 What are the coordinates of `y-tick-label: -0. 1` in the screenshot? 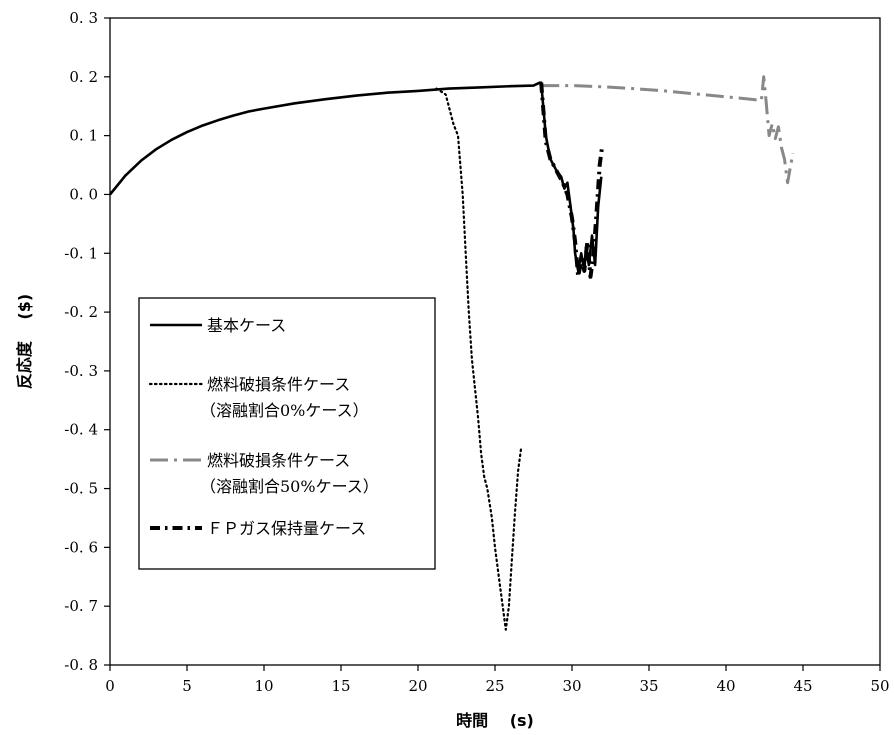 It's located at (81, 253).